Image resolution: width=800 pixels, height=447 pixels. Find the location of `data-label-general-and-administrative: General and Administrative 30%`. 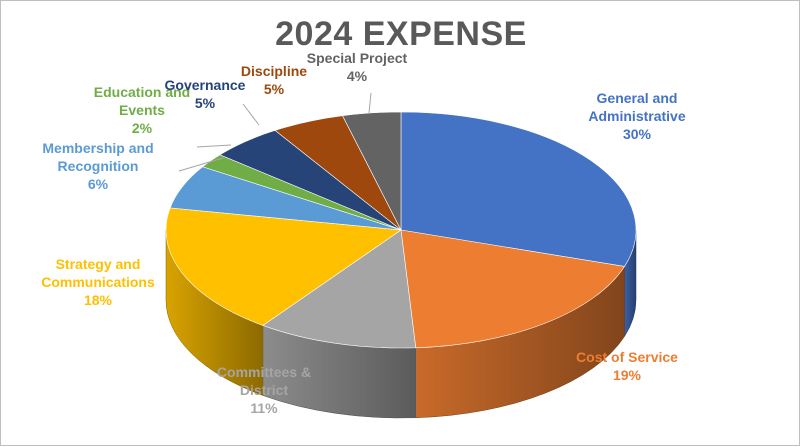

data-label-general-and-administrative: General and Administrative 30% is located at coordinates (636, 116).